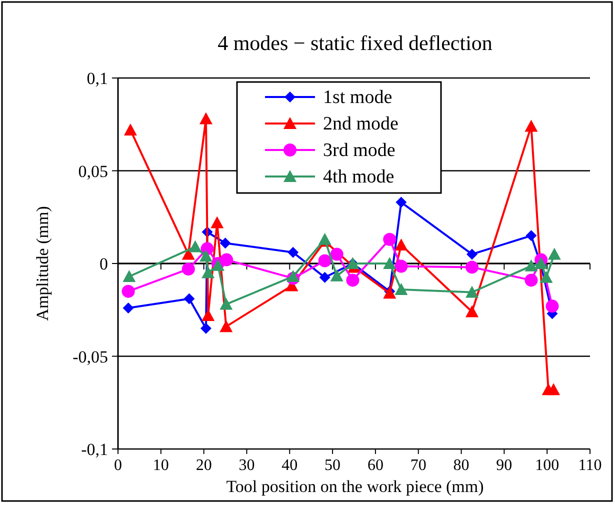 This screenshot has width=615, height=508. Describe the element at coordinates (375, 465) in the screenshot. I see `x-tick-label: 60` at that location.